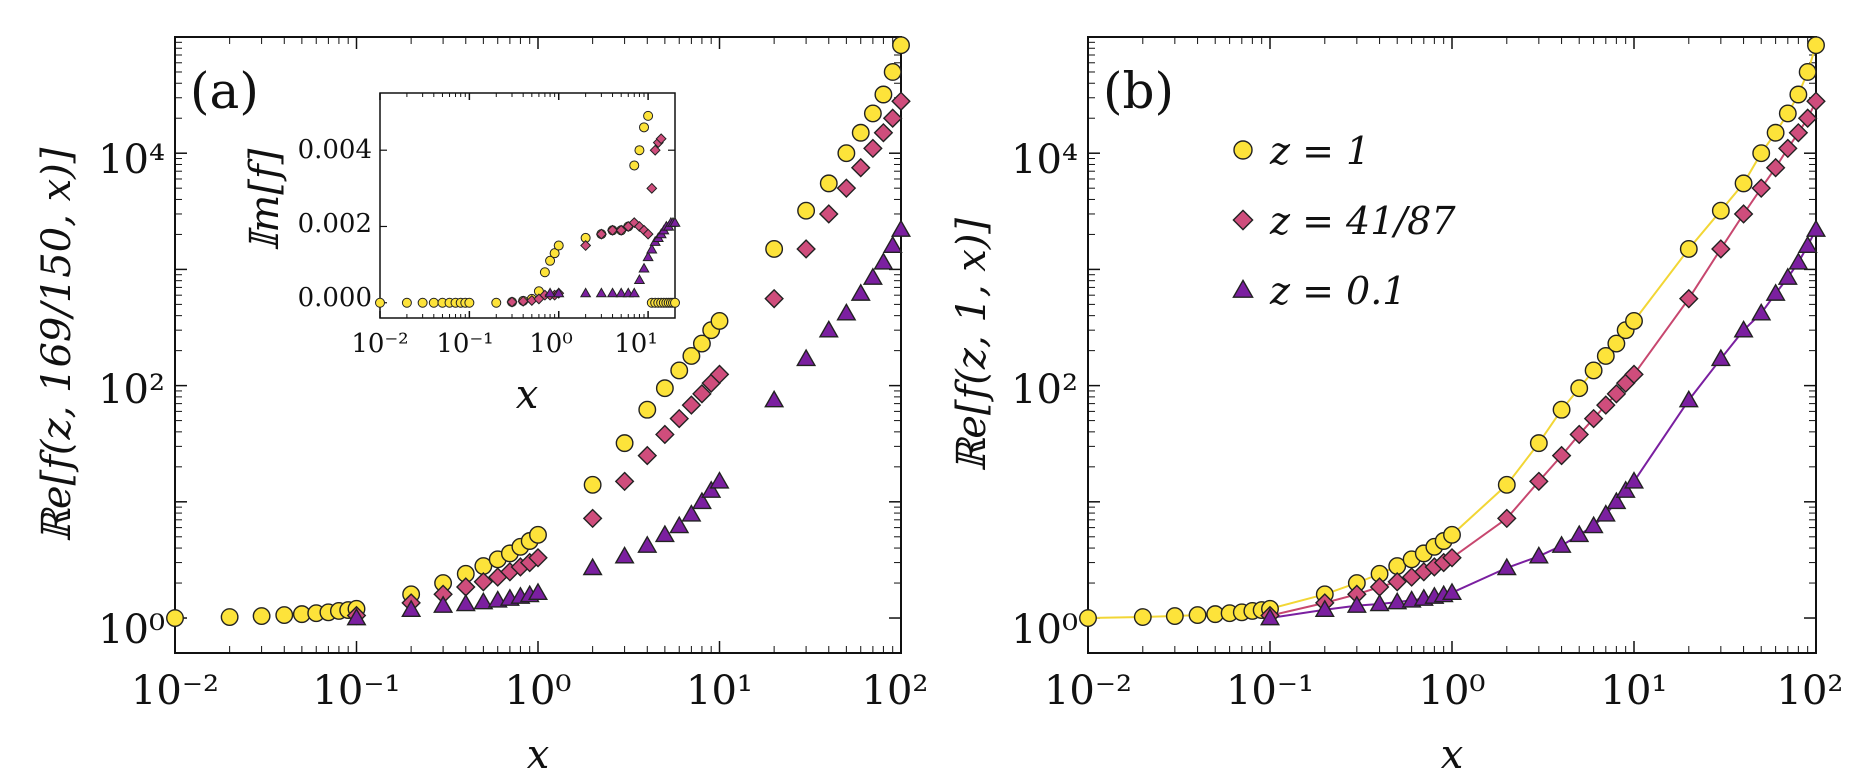  I want to click on panel-b-y-tick-label: 10⁴, so click(1044, 160).